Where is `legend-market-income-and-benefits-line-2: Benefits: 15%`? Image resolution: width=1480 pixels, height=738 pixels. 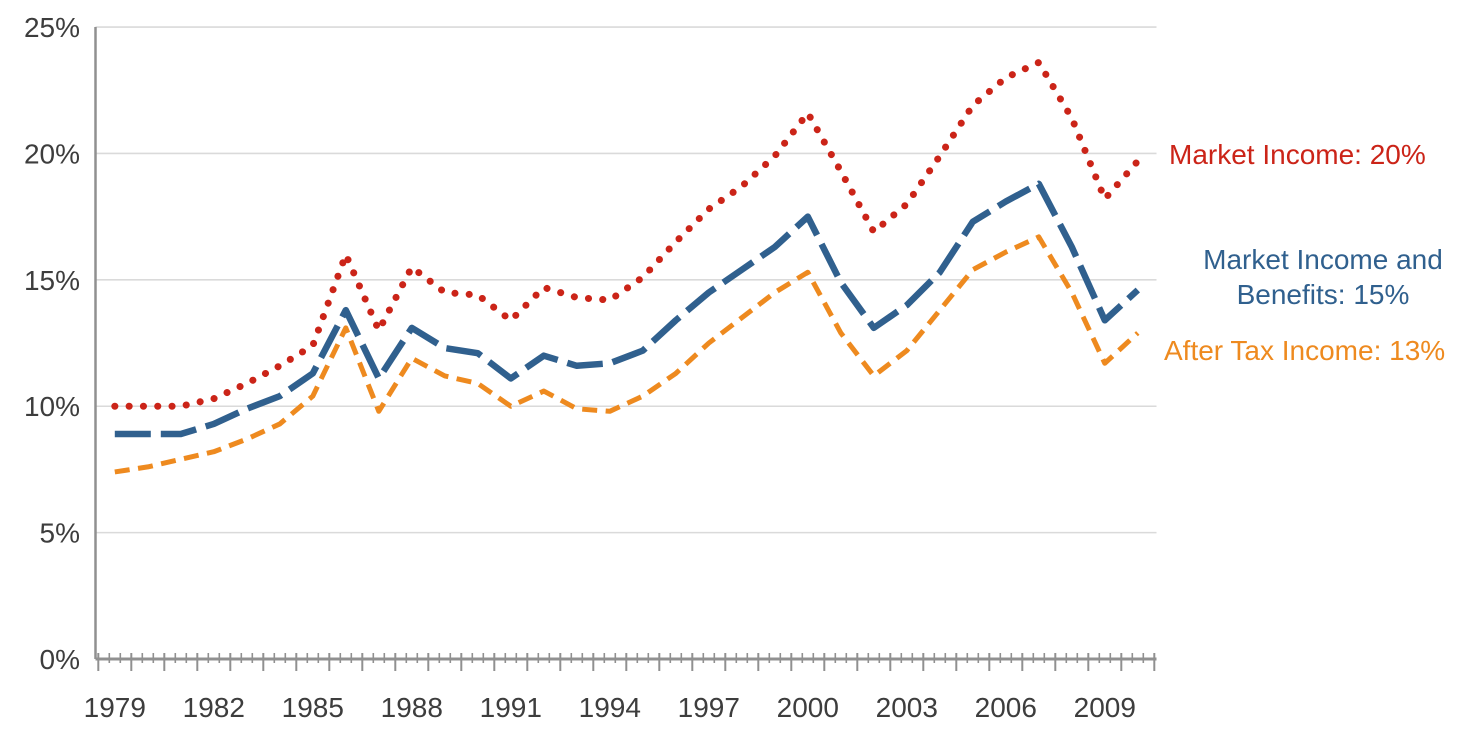 legend-market-income-and-benefits-line-2: Benefits: 15% is located at coordinates (1323, 294).